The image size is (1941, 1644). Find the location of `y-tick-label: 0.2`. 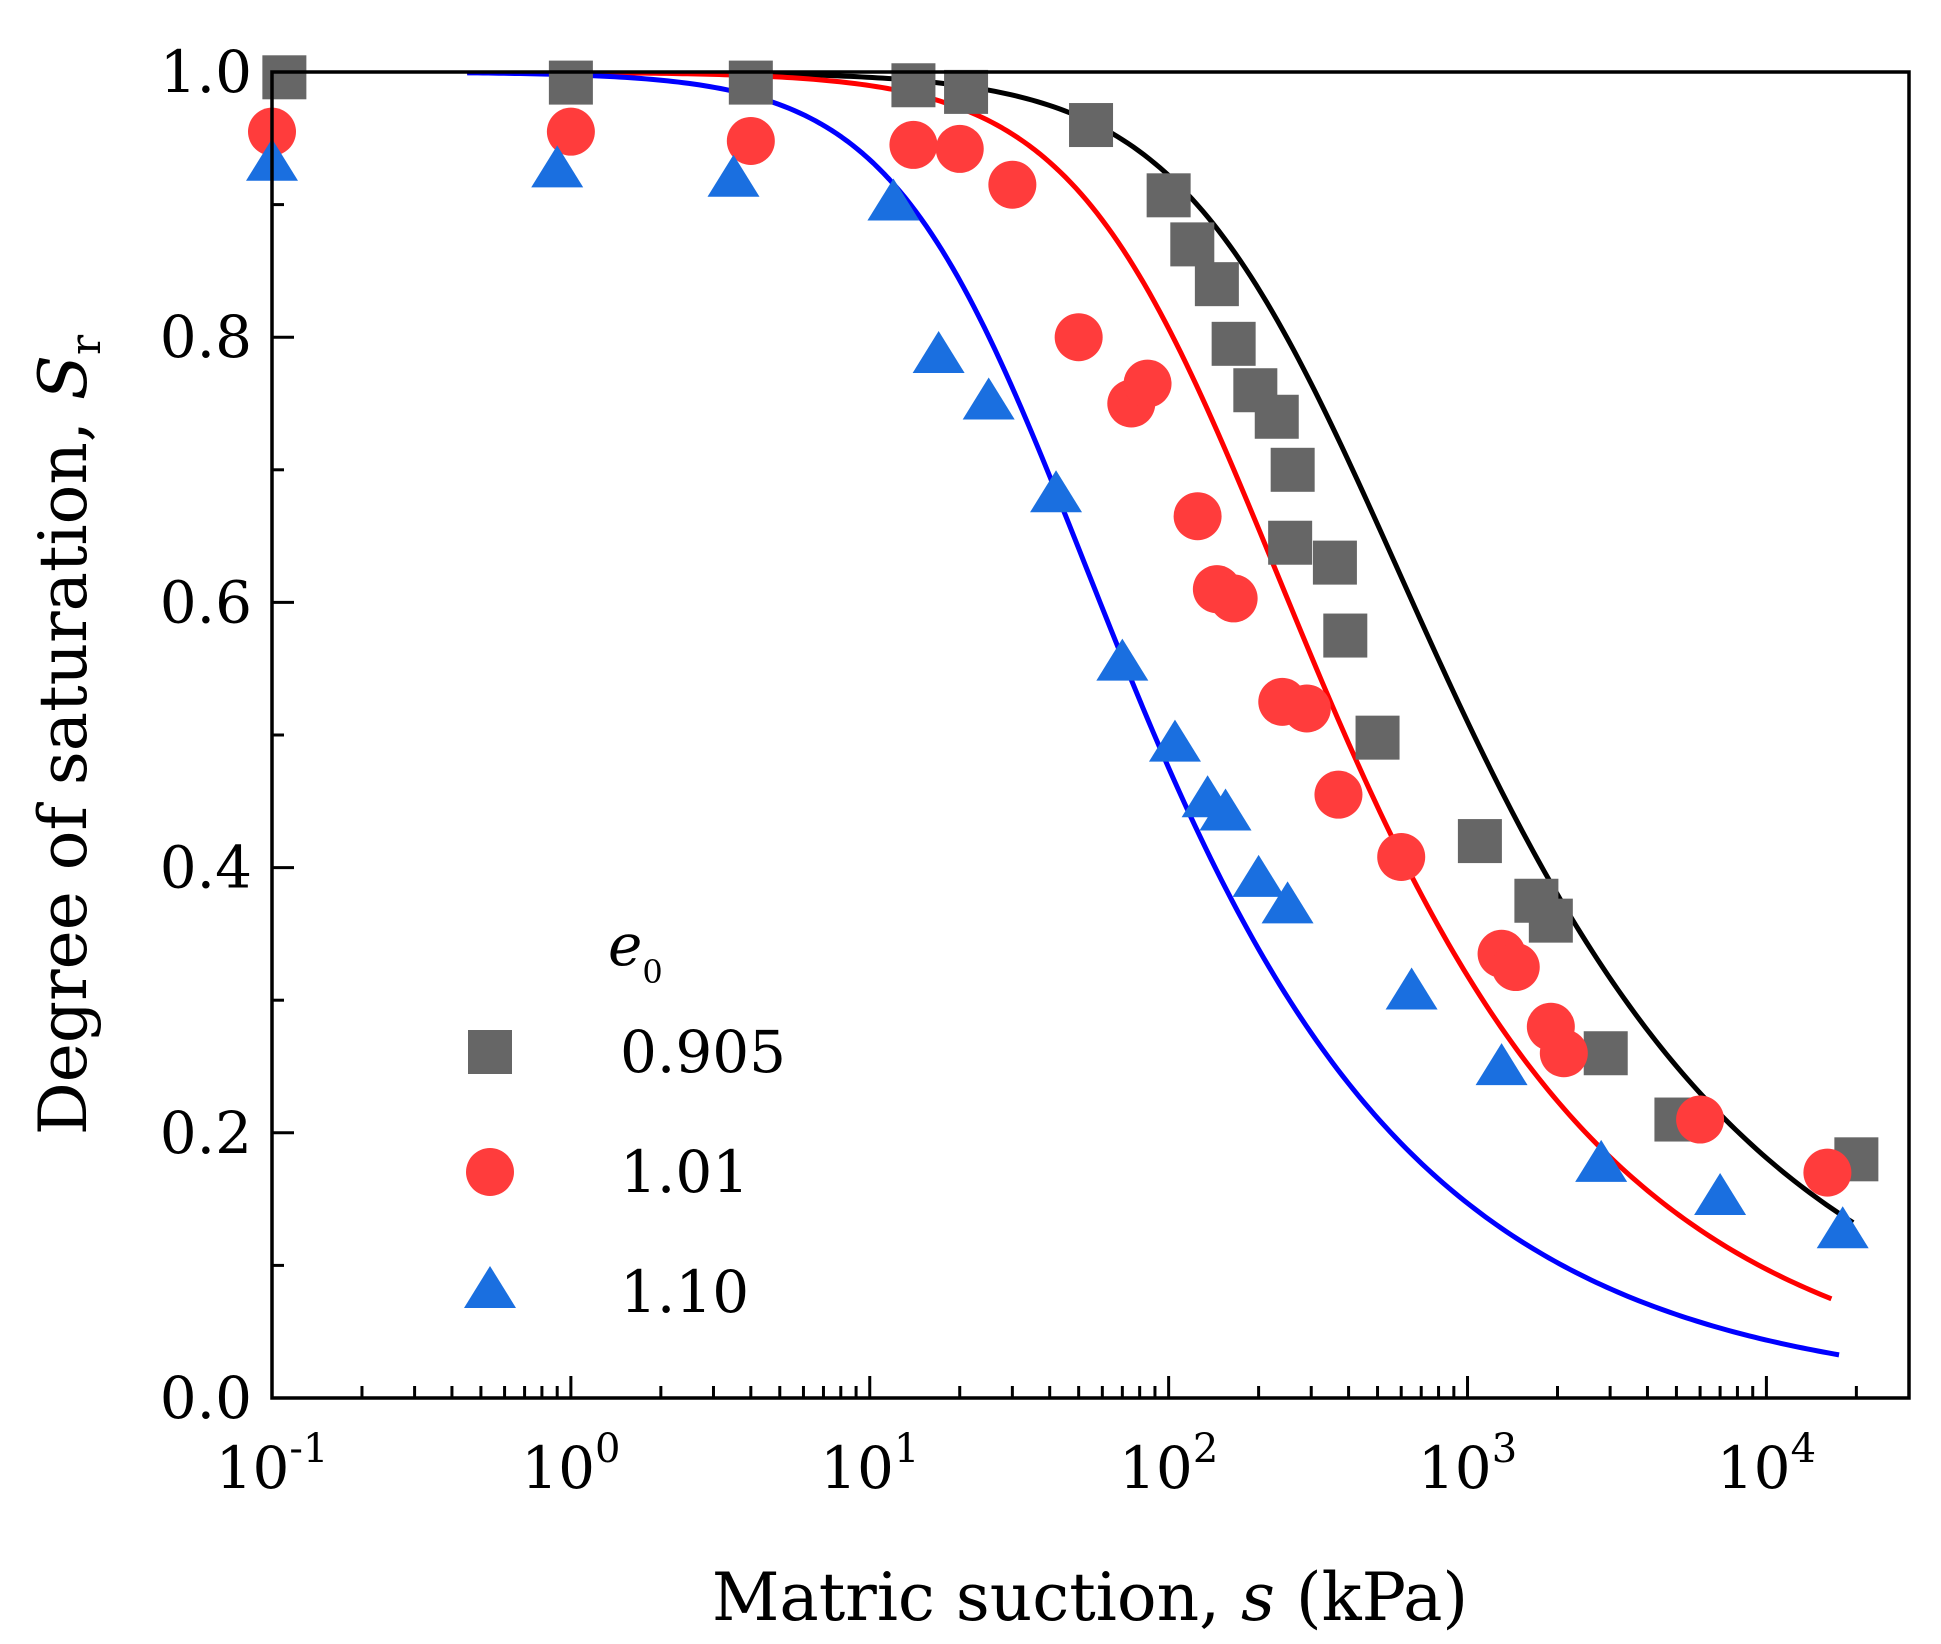

y-tick-label: 0.2 is located at coordinates (206, 1133).